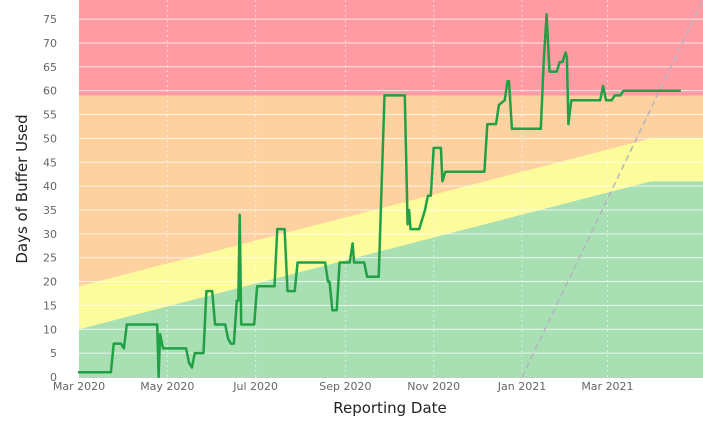 This screenshot has width=703, height=422. Describe the element at coordinates (79, 386) in the screenshot. I see `x-tick-label: Mar 2020` at that location.